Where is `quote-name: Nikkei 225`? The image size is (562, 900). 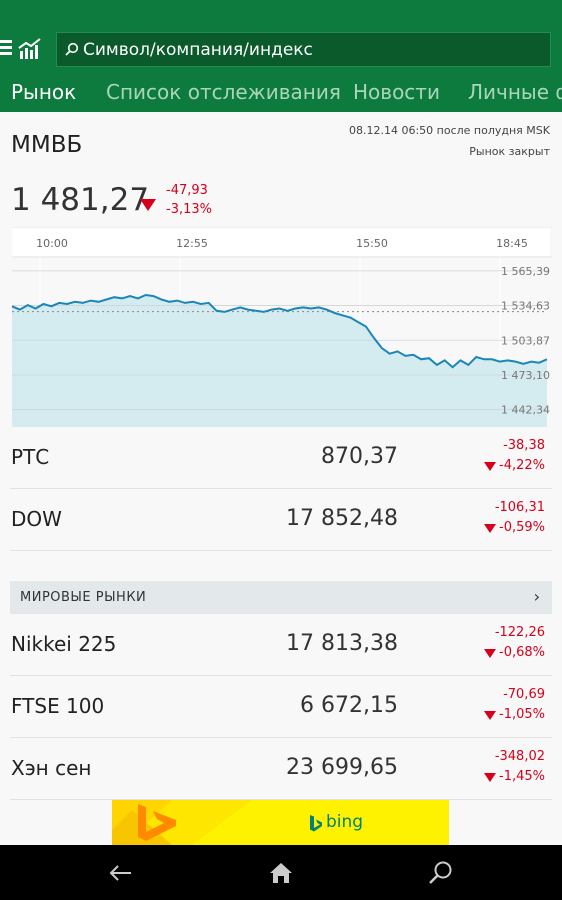
quote-name: Nikkei 225 is located at coordinates (64, 644).